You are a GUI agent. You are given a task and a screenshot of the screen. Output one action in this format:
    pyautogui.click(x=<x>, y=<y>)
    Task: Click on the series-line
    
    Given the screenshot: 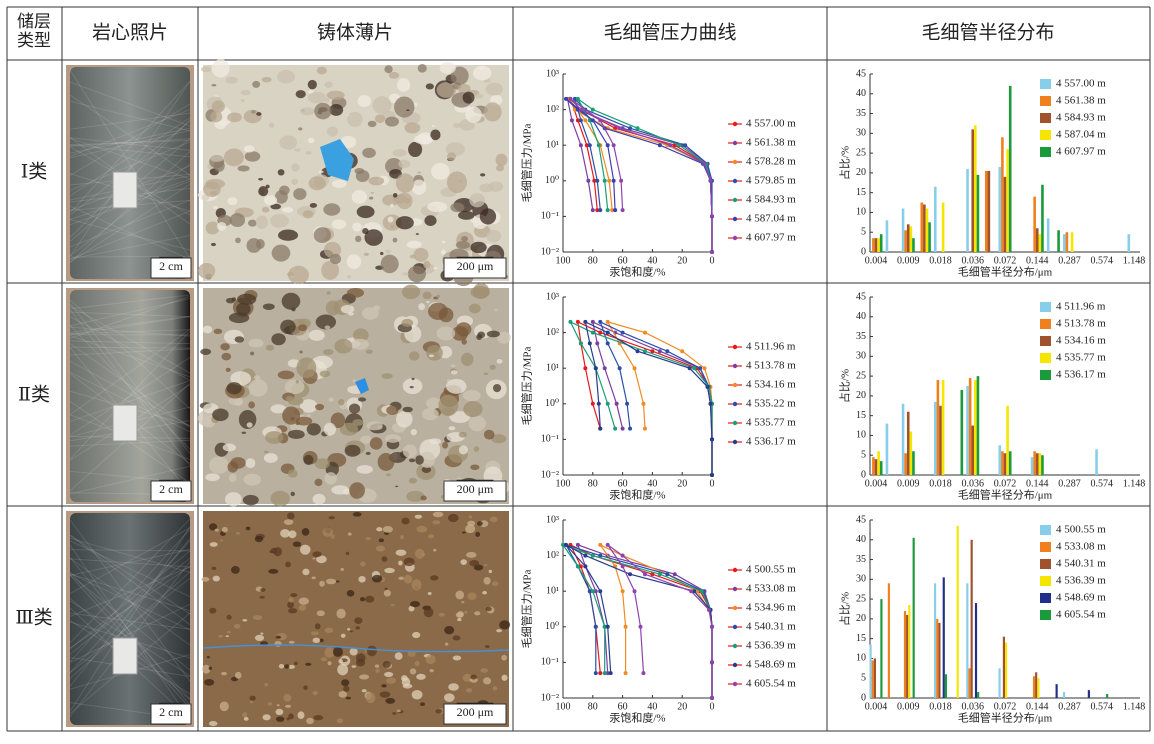 What is the action you would take?
    pyautogui.click(x=656, y=398)
    